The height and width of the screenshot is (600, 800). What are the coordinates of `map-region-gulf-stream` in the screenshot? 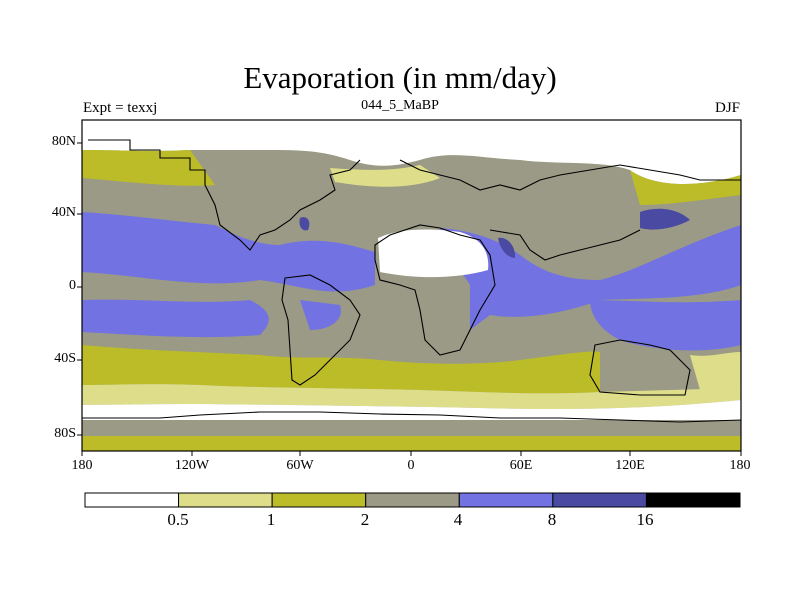 It's located at (304, 224).